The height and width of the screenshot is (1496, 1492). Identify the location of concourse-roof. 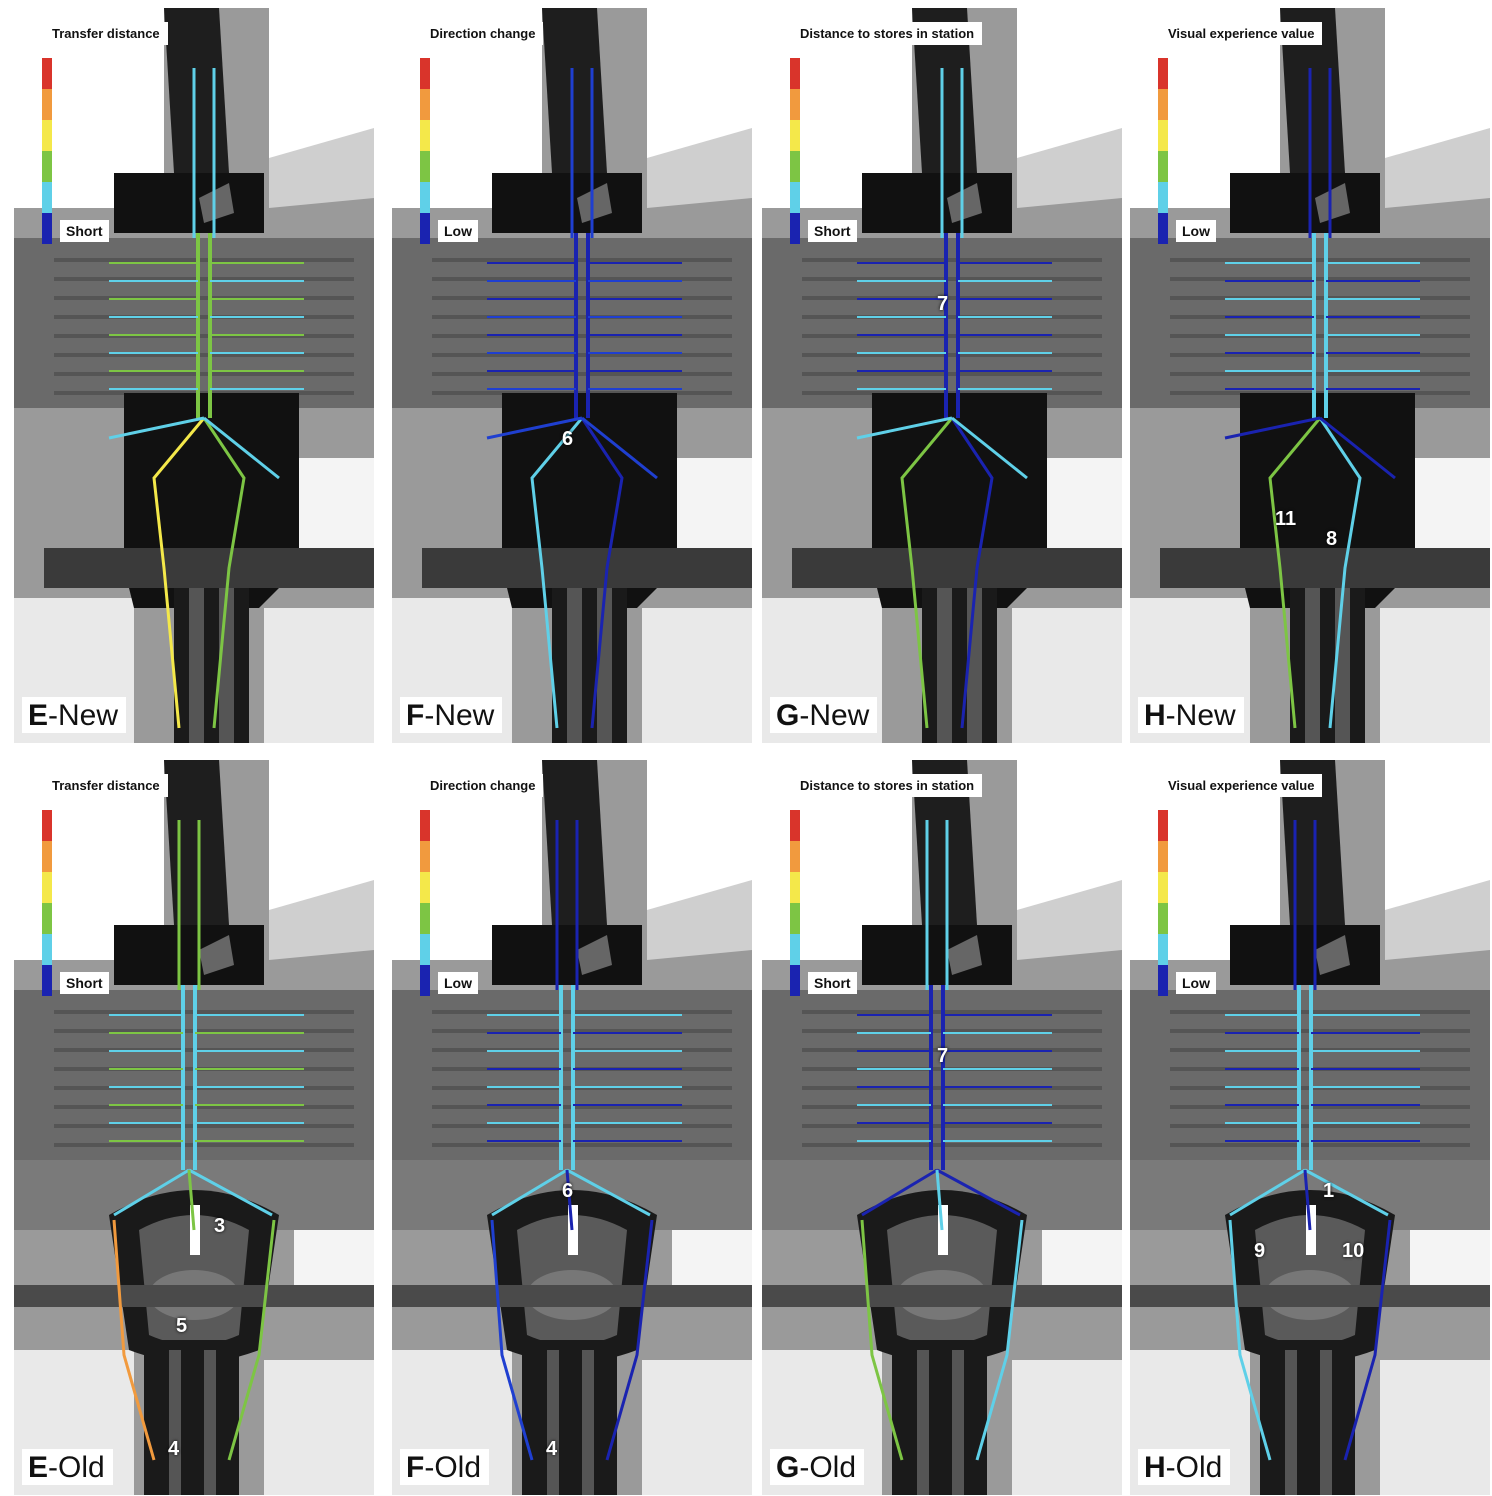
(964, 203).